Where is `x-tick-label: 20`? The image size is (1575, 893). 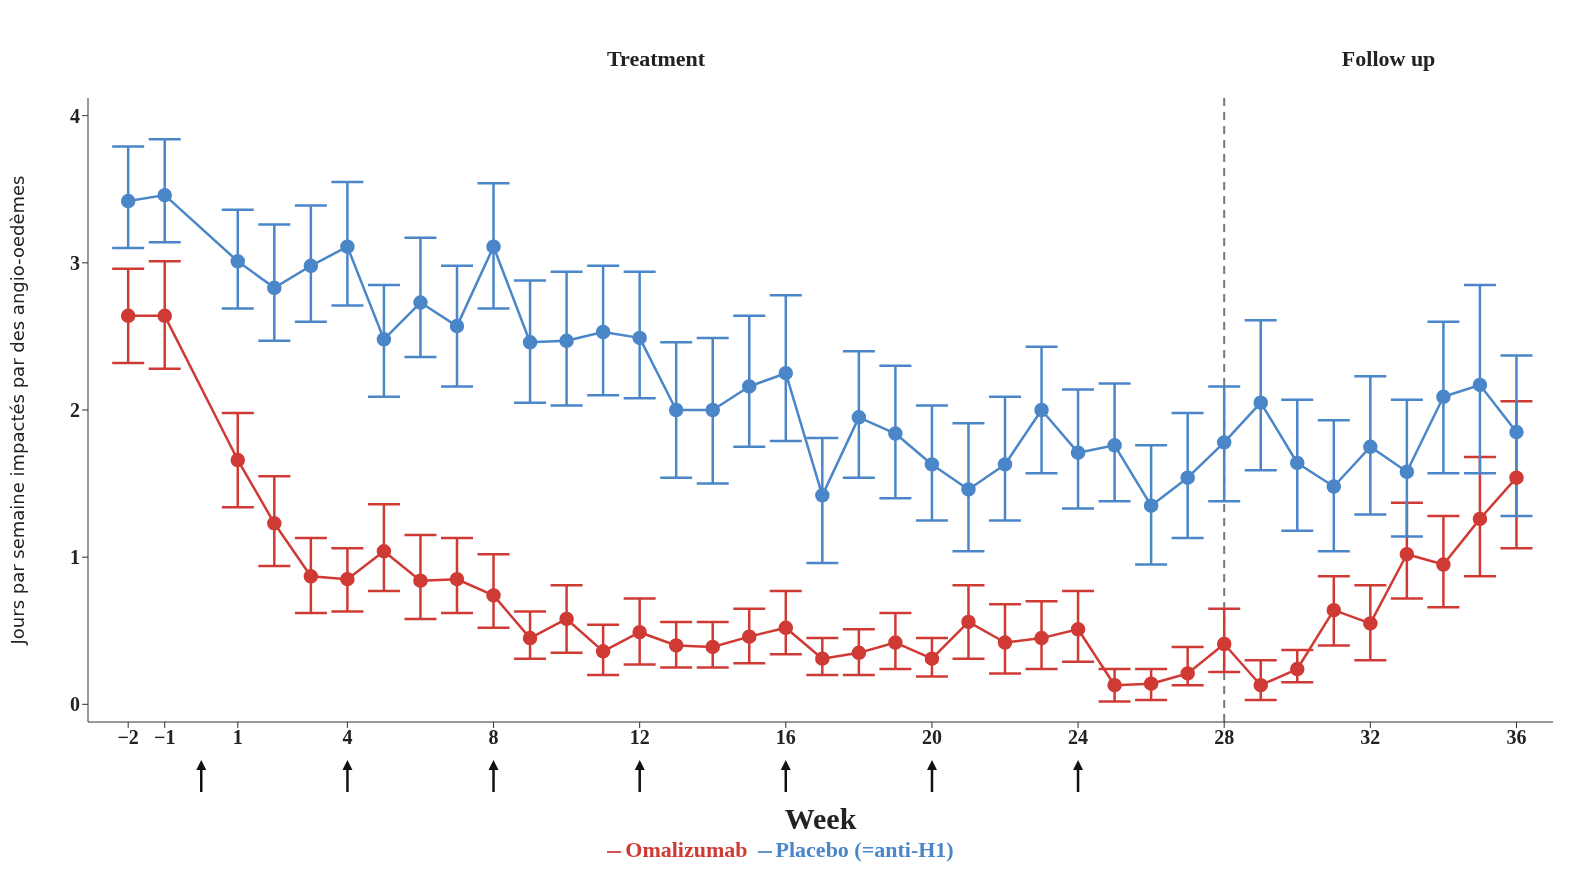
x-tick-label: 20 is located at coordinates (931, 737).